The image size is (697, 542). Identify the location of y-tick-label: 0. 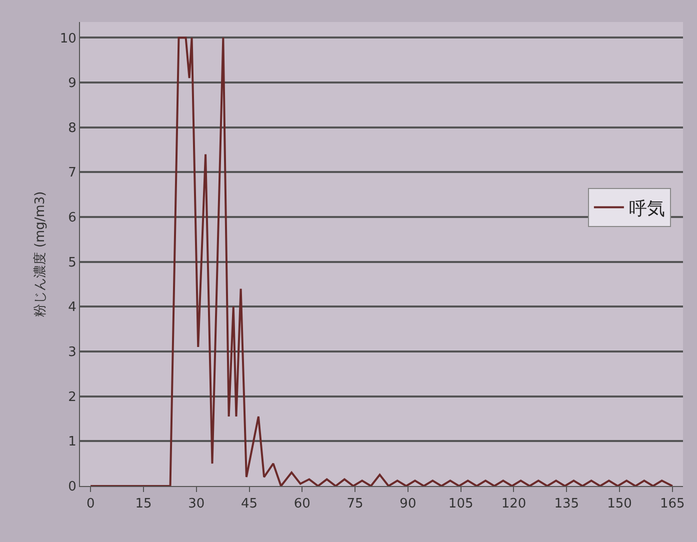
(72, 487).